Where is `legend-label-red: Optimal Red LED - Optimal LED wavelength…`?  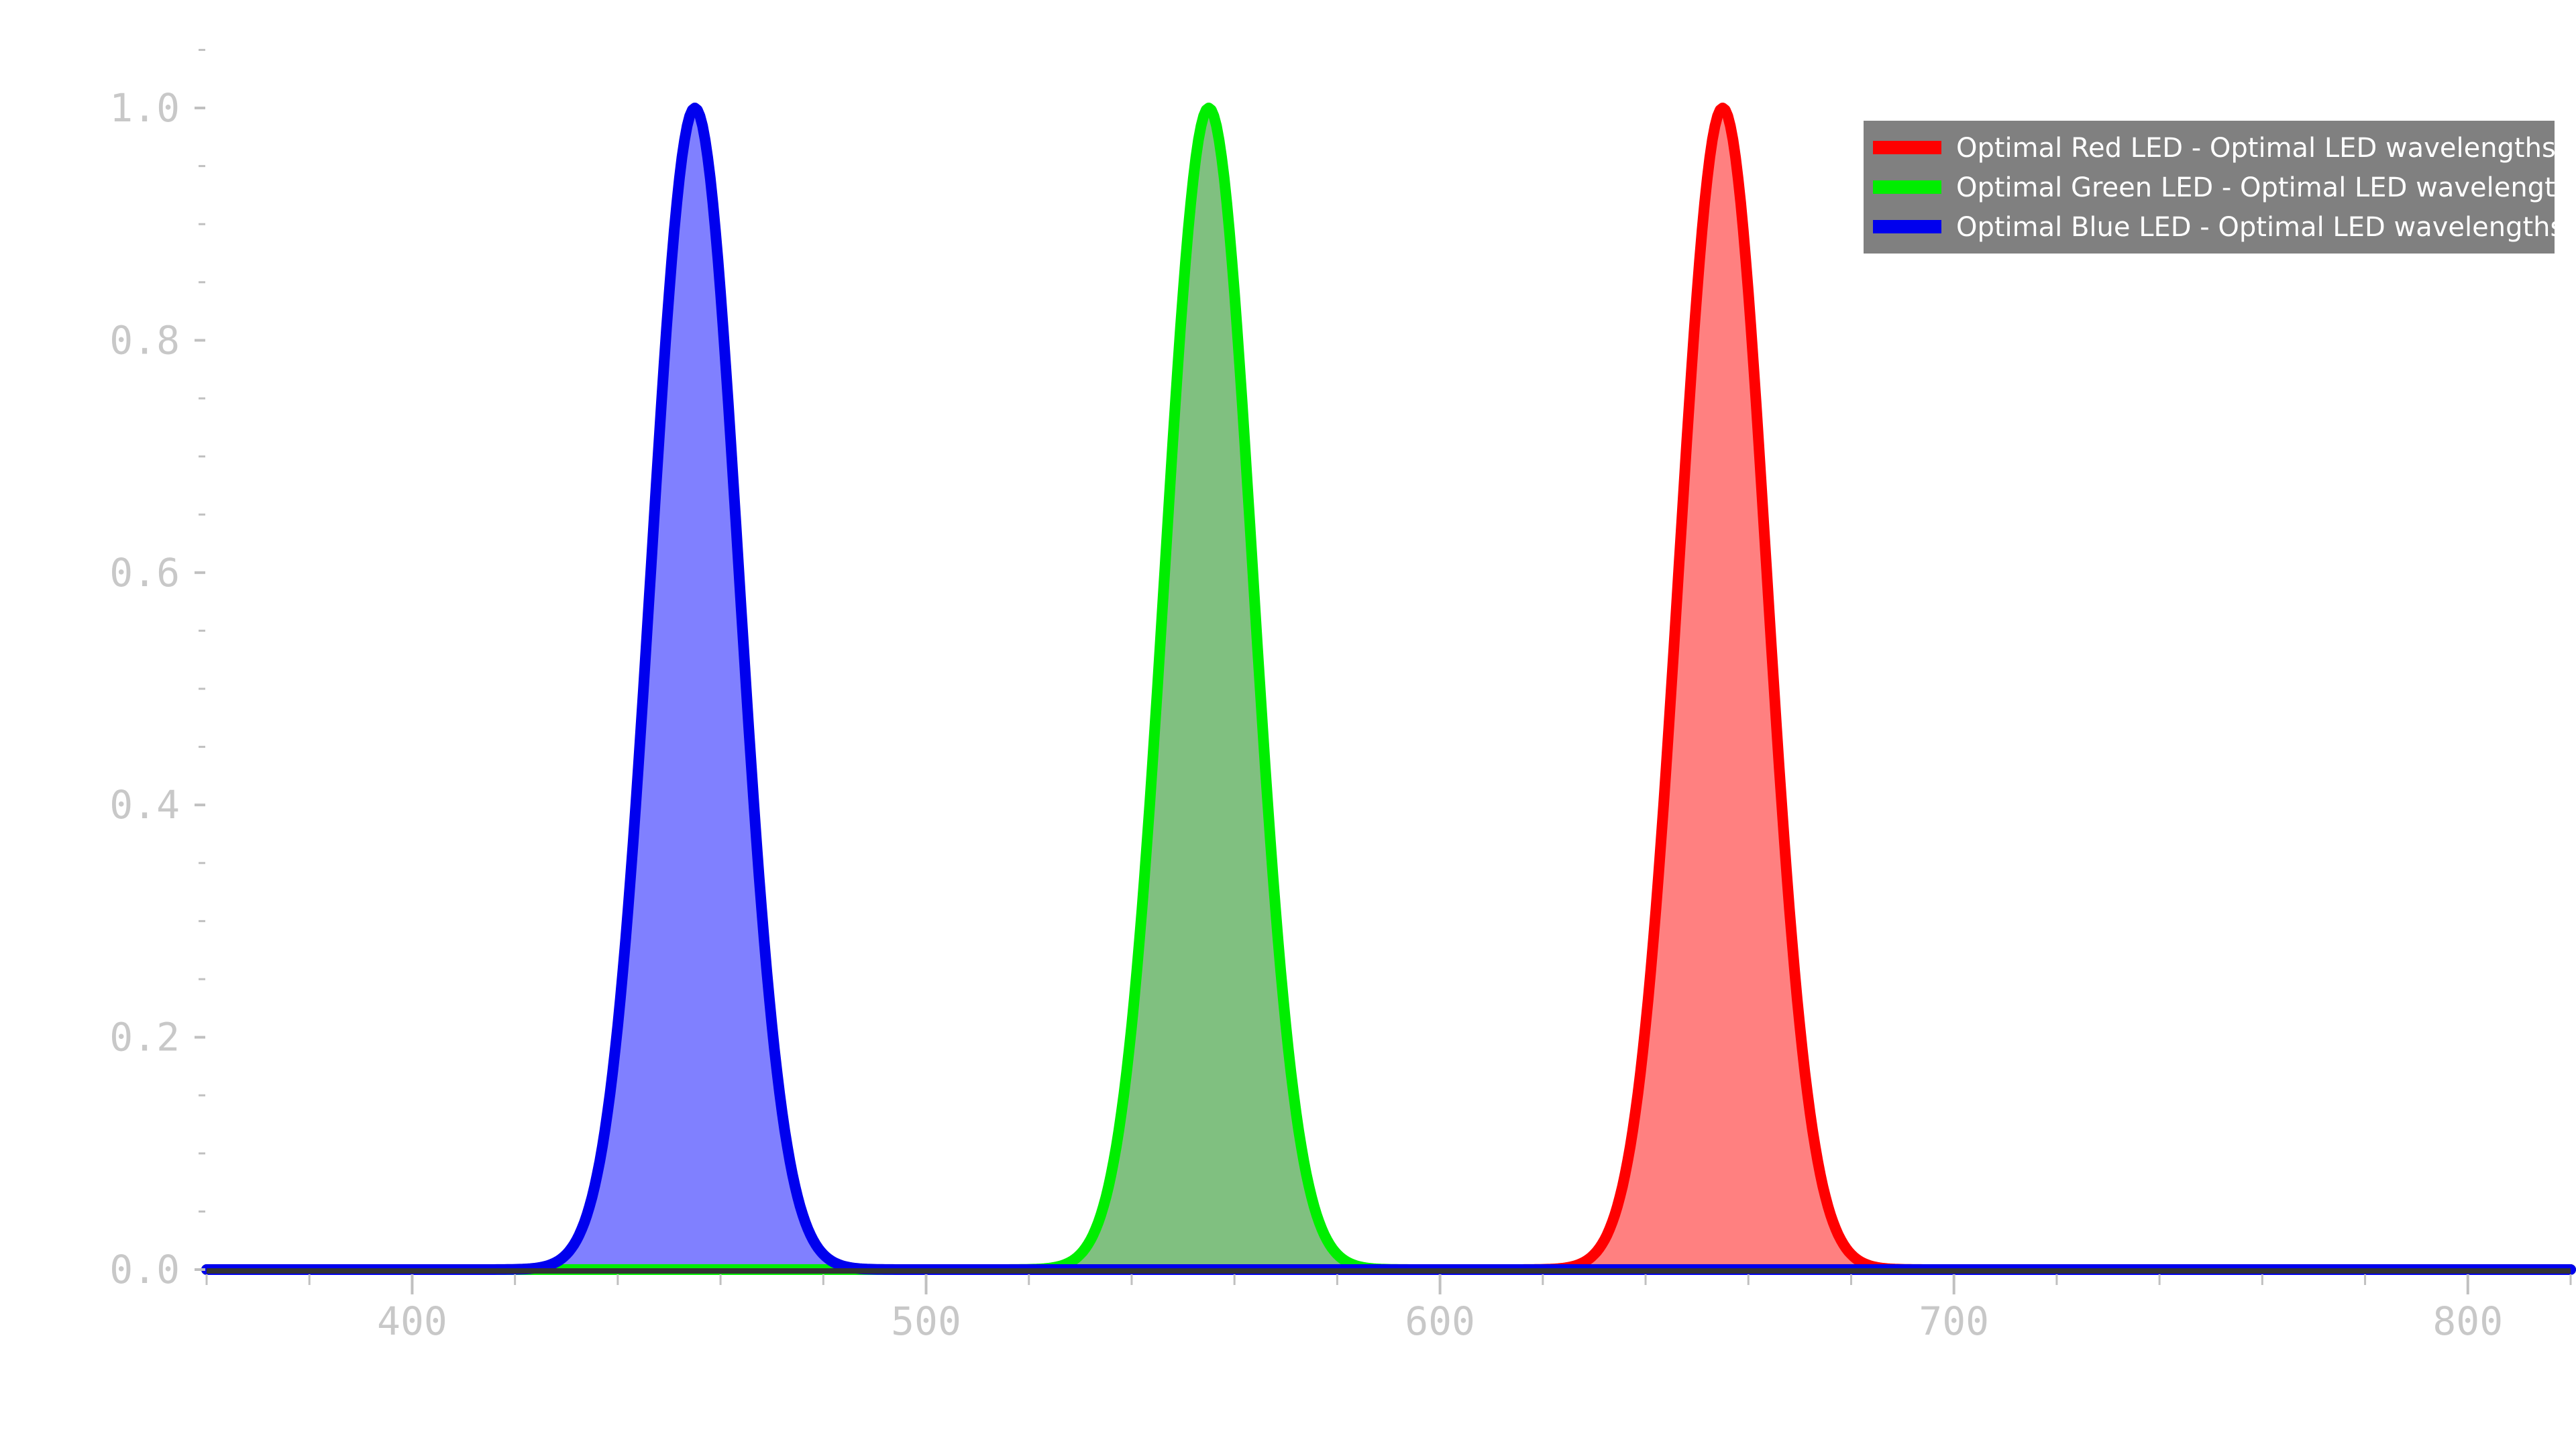 legend-label-red: Optimal Red LED - Optimal LED wavelength… is located at coordinates (2256, 148).